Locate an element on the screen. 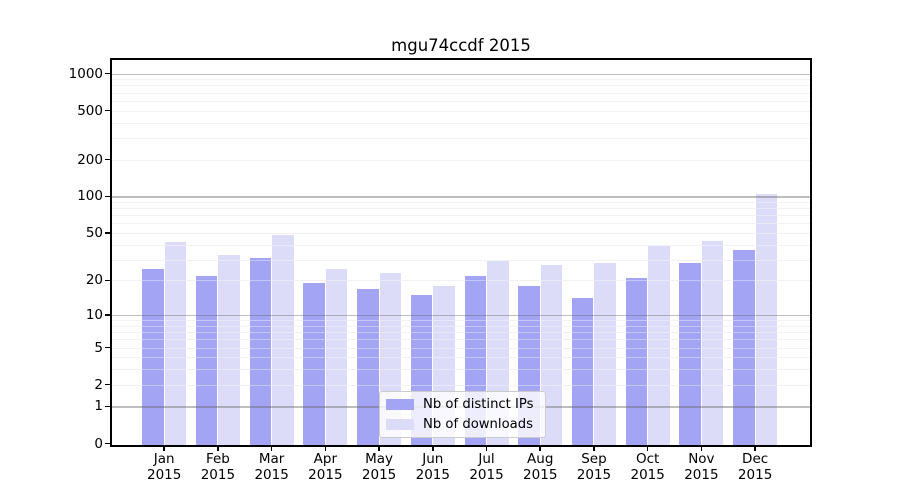 Image resolution: width=900 pixels, height=500 pixels. x-axis-tick-label: Jul 2015 is located at coordinates (486, 467).